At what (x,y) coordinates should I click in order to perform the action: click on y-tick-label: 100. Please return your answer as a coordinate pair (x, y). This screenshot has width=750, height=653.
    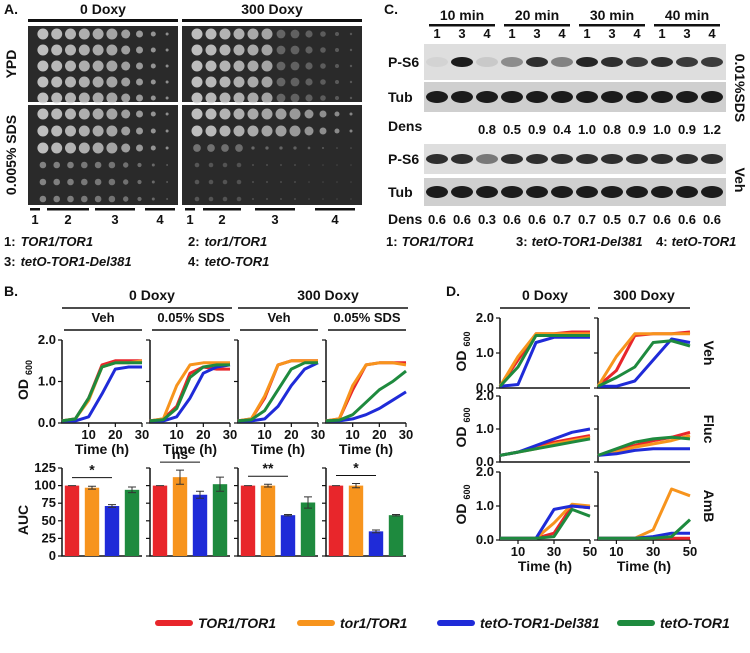
    Looking at the image, I should click on (45, 485).